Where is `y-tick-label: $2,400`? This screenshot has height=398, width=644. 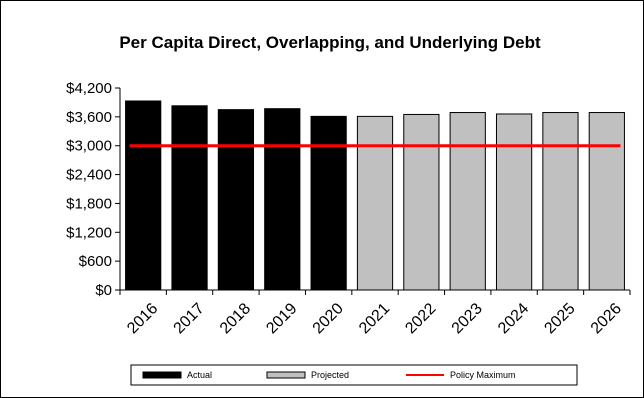
y-tick-label: $2,400 is located at coordinates (89, 175).